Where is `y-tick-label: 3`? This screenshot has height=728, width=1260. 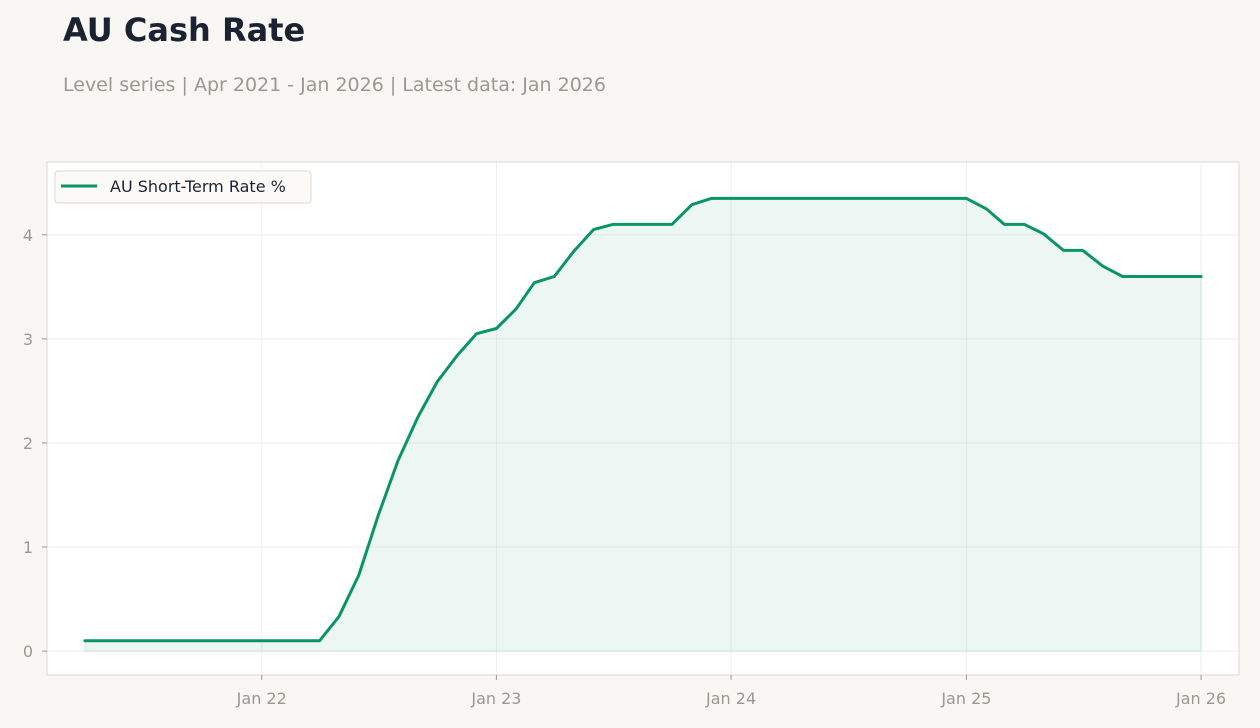
y-tick-label: 3 is located at coordinates (28, 339).